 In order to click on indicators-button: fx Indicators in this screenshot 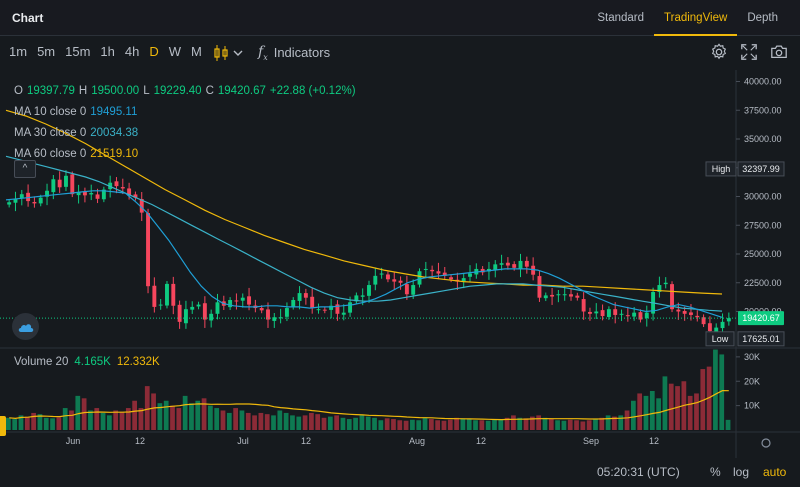, I will do `click(294, 53)`.